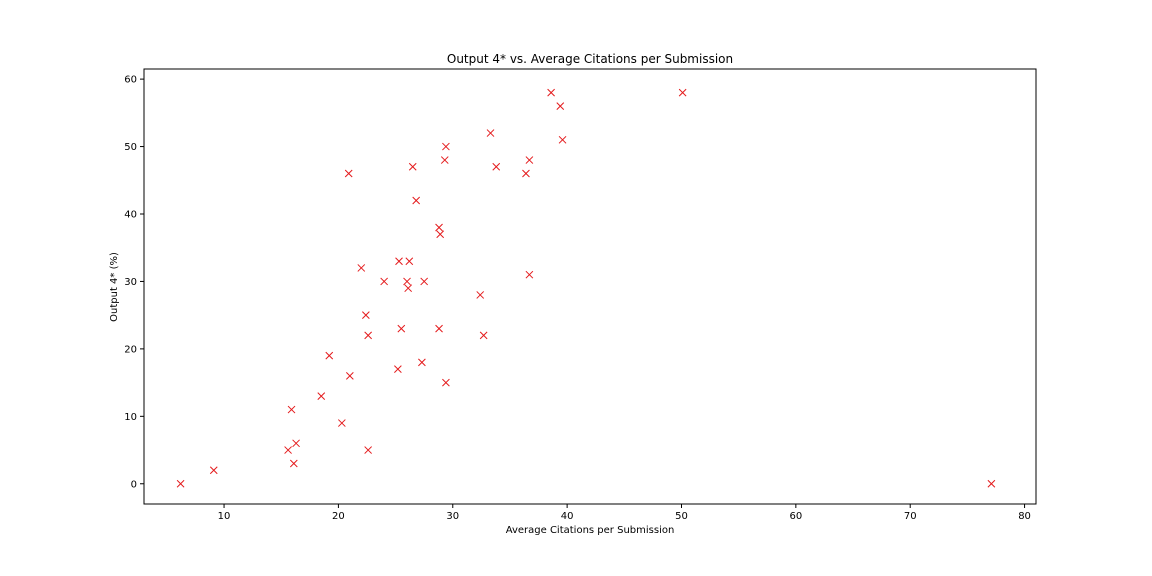  Describe the element at coordinates (114, 287) in the screenshot. I see `y-axis-label: Output 4* (%)` at that location.